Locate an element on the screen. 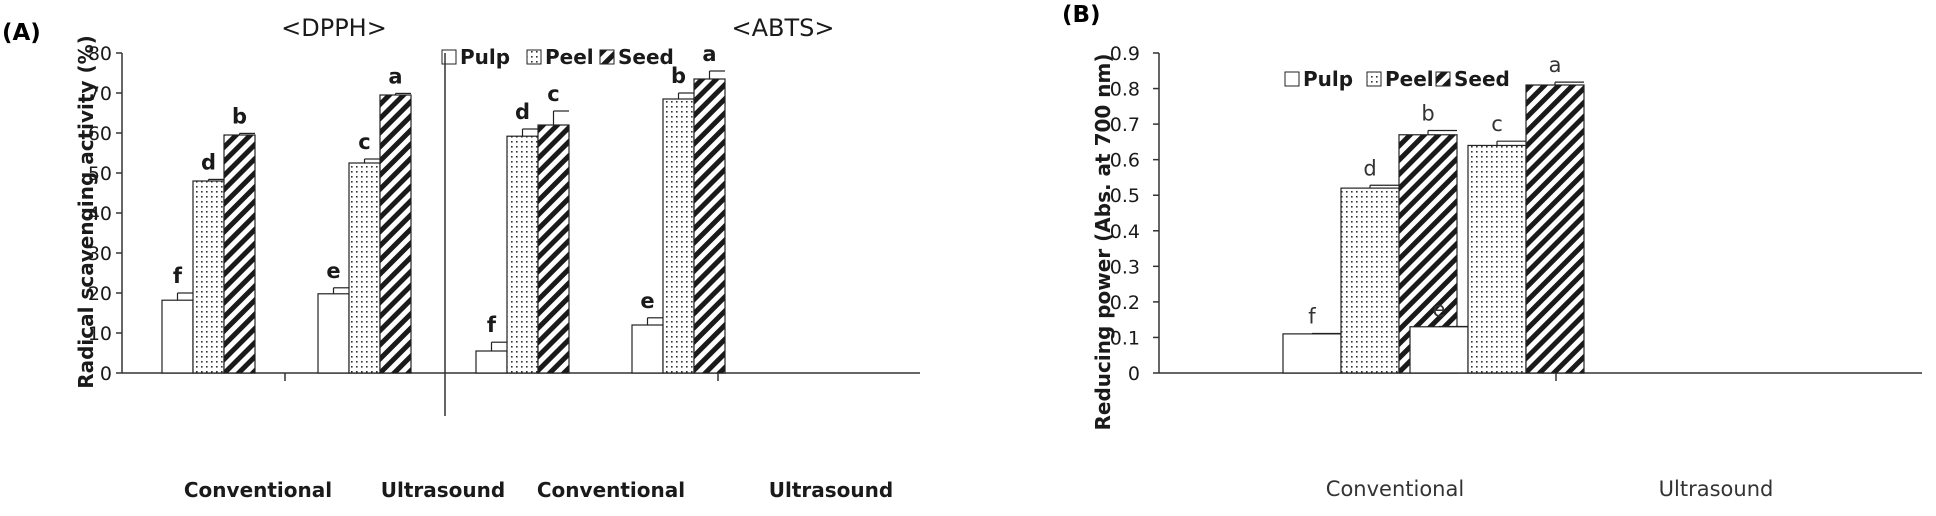  significance-label-dpph: f is located at coordinates (178, 276).